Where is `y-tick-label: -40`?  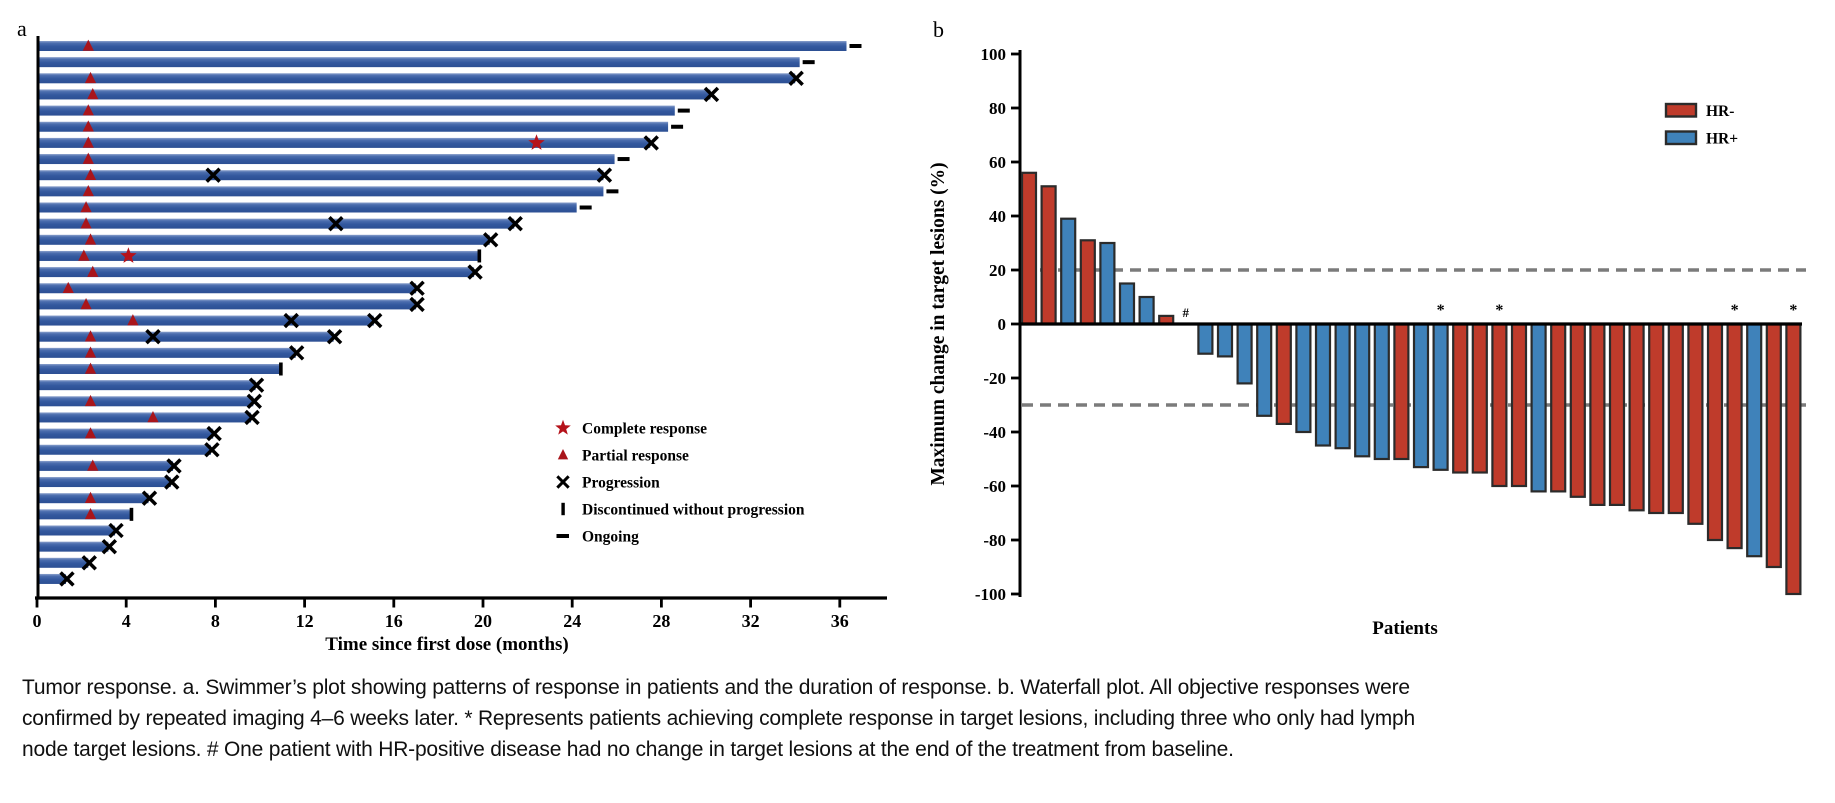 y-tick-label: -40 is located at coordinates (994, 432).